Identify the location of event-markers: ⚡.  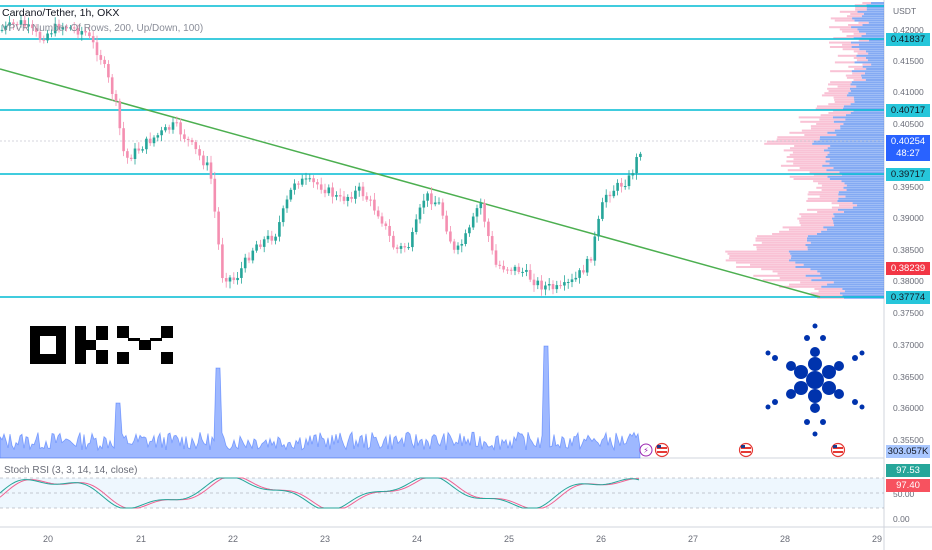
(742, 450).